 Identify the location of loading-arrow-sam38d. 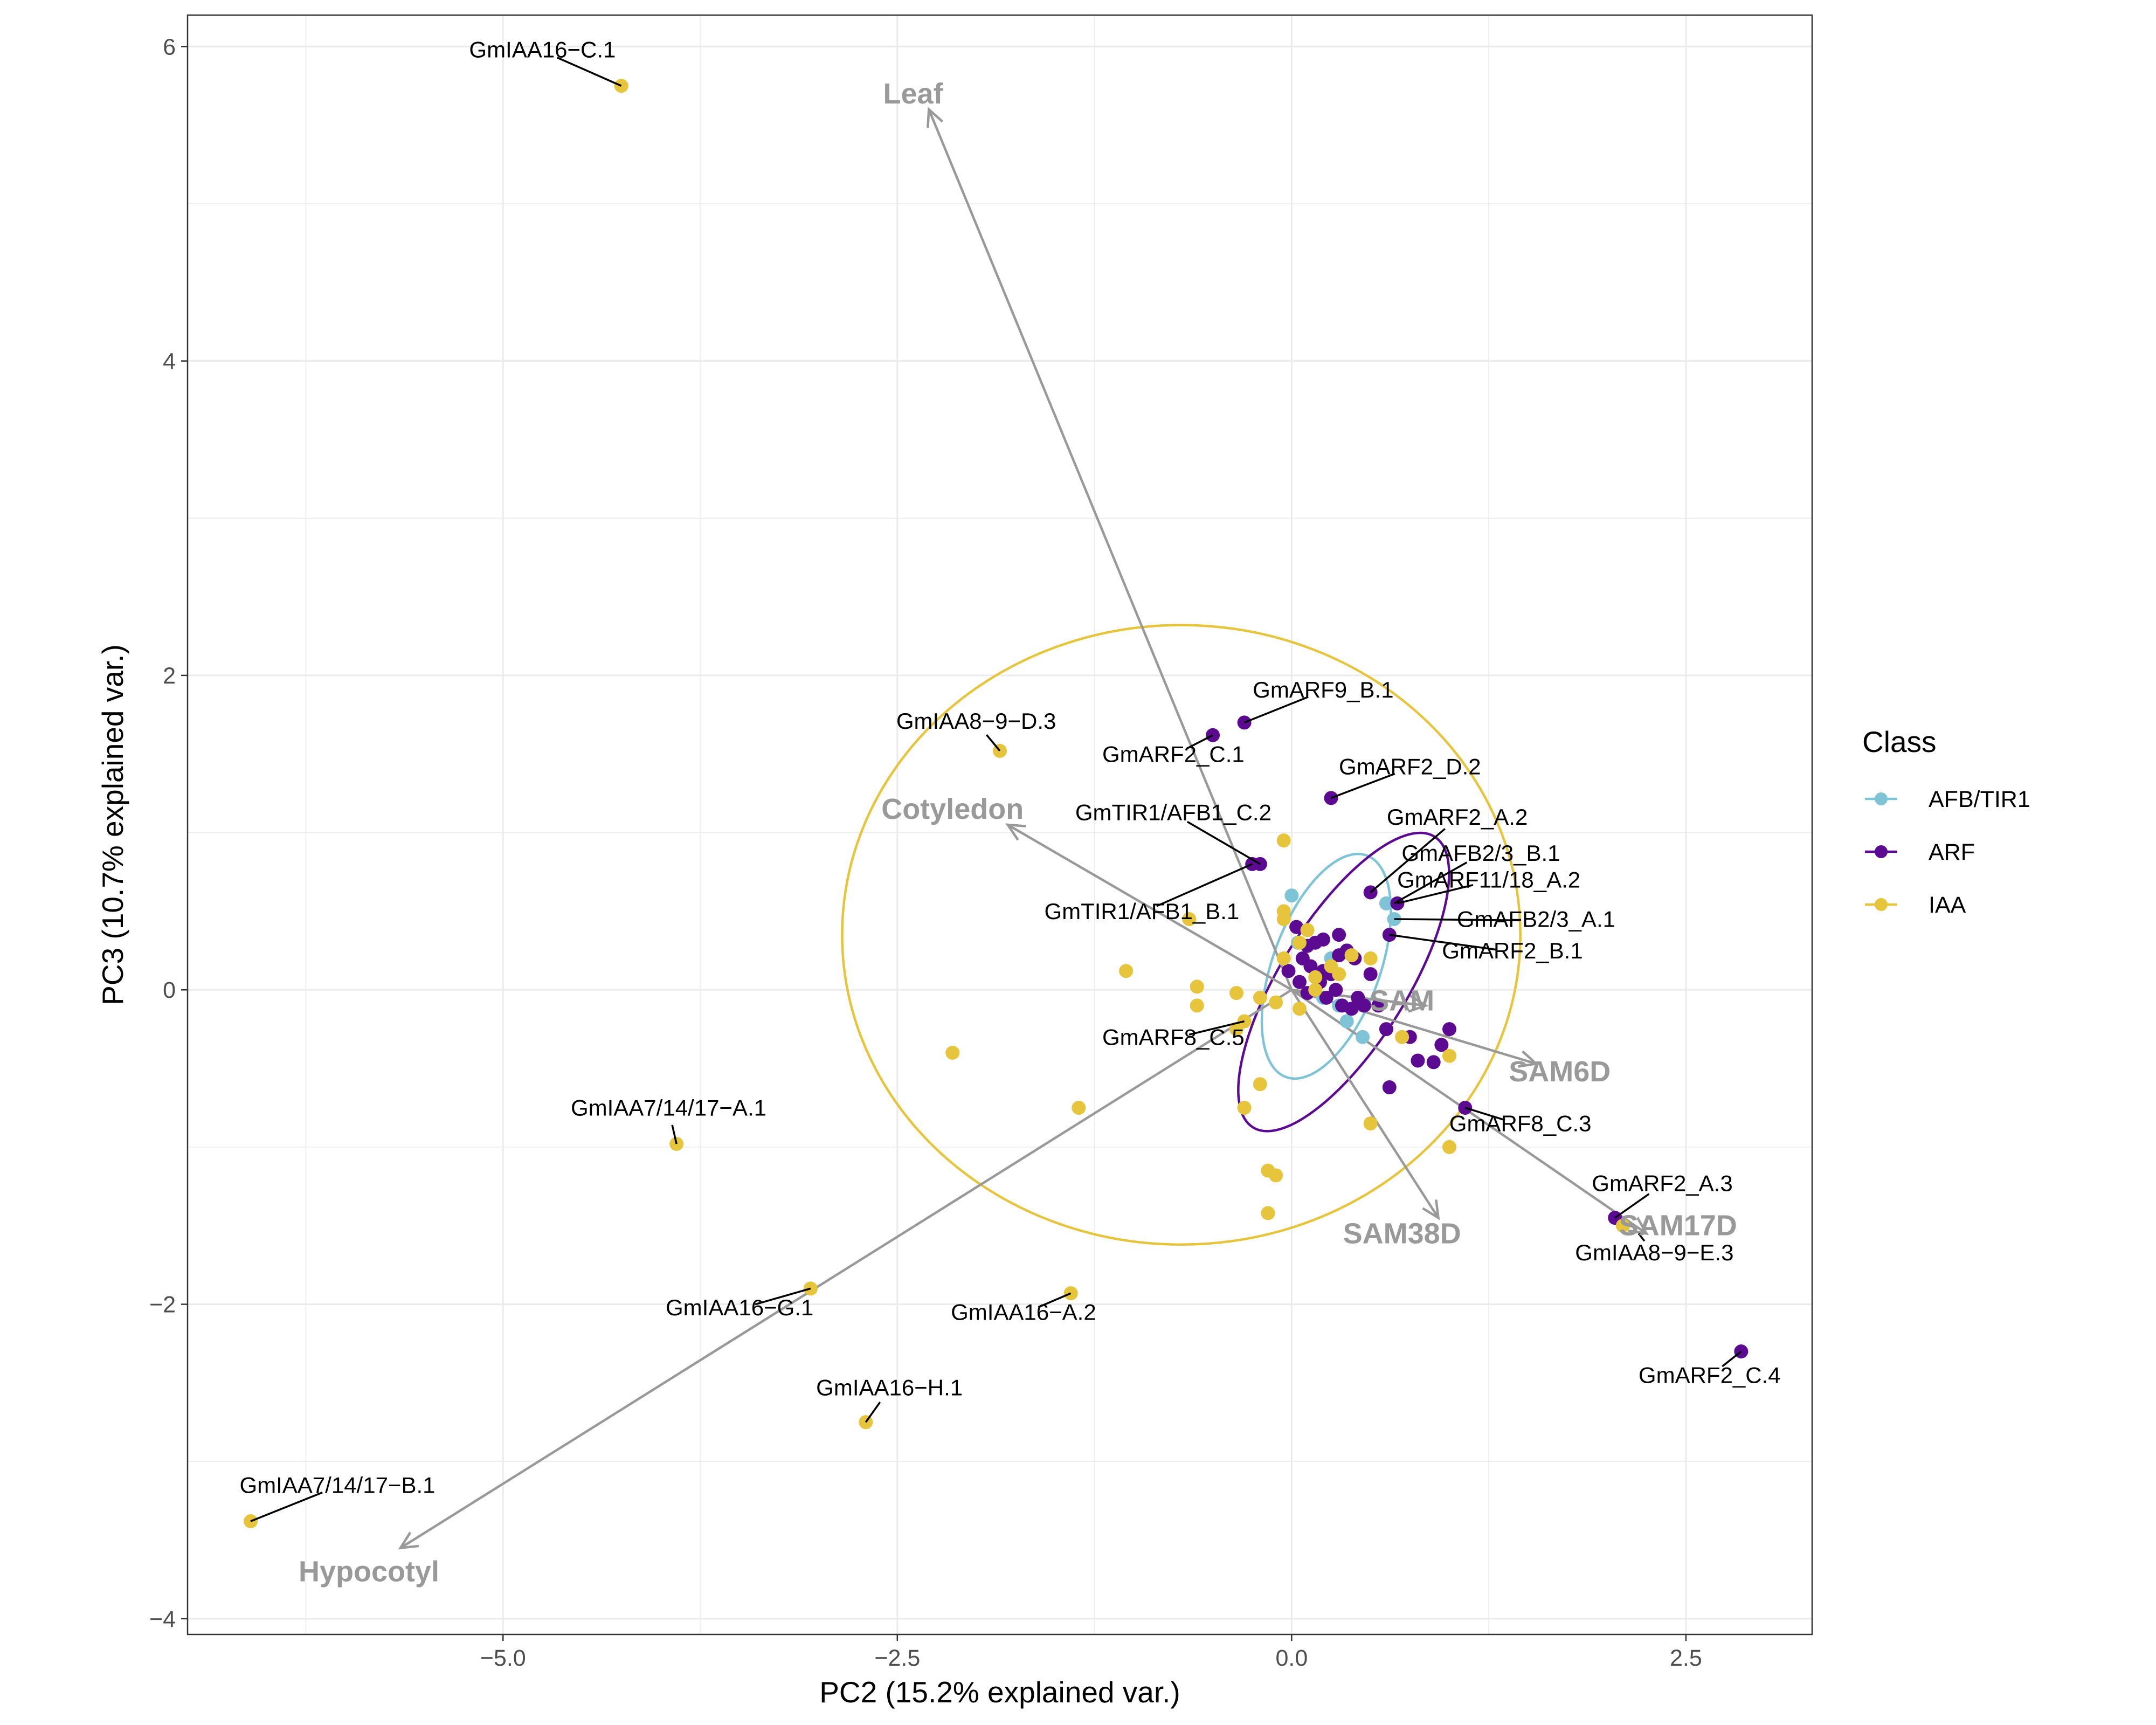
(1365, 1104).